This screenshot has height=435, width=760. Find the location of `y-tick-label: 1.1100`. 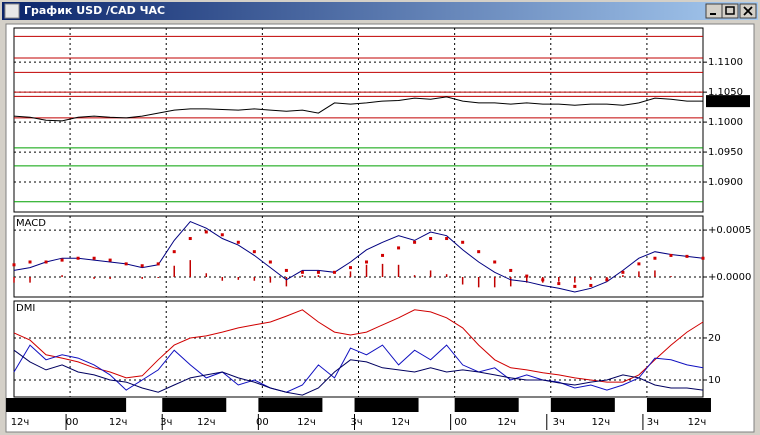

y-tick-label: 1.1100 is located at coordinates (725, 62).